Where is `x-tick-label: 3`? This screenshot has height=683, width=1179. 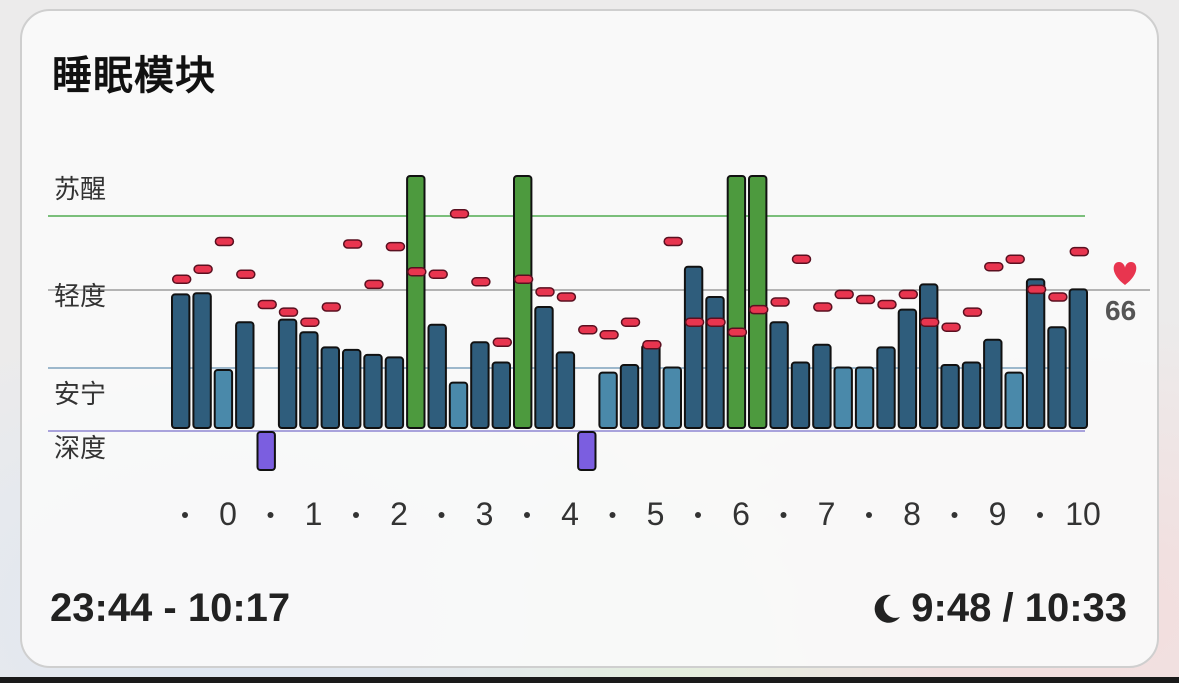
x-tick-label: 3 is located at coordinates (485, 514).